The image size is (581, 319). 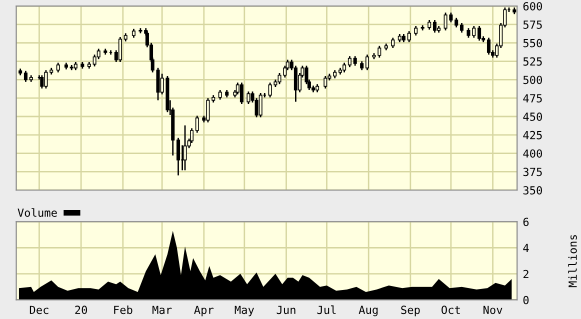 What do you see at coordinates (286, 310) in the screenshot?
I see `x-tick-label: Jun` at bounding box center [286, 310].